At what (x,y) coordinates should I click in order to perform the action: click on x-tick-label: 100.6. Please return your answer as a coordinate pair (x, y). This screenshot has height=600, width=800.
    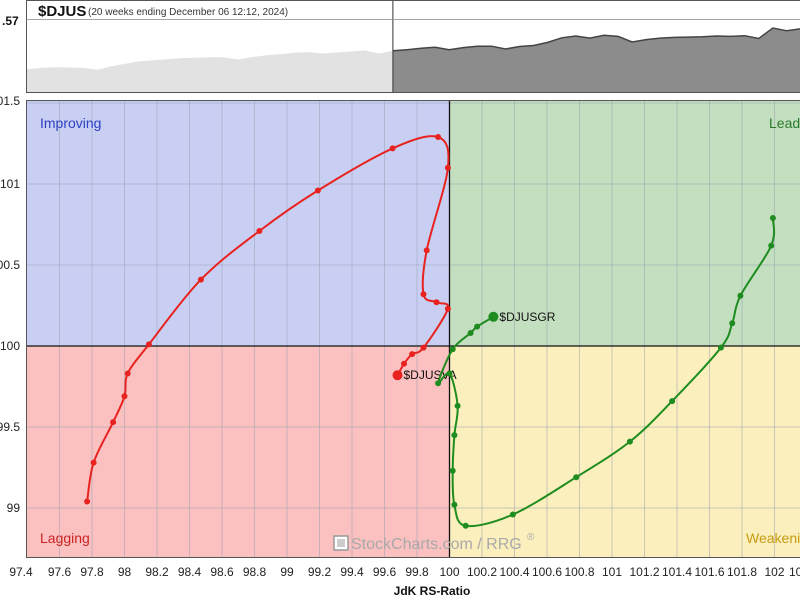
    Looking at the image, I should click on (547, 572).